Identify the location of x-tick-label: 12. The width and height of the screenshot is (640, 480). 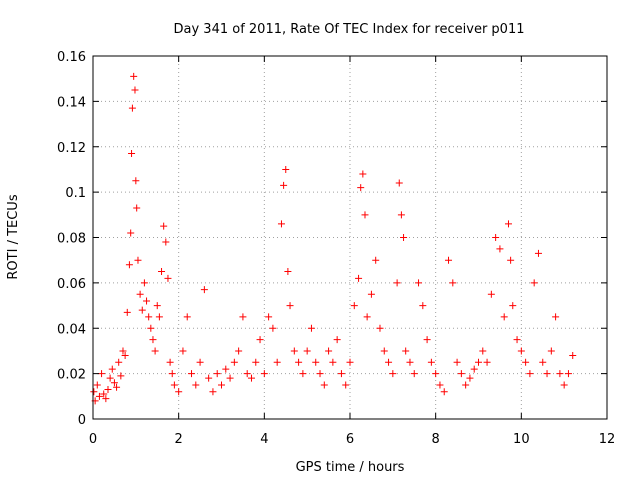
(607, 439).